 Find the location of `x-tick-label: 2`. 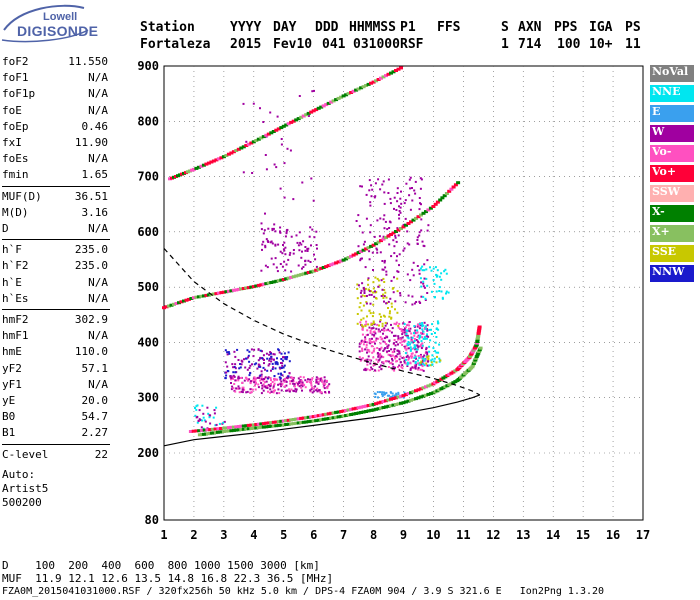

x-tick-label: 2 is located at coordinates (193, 535).